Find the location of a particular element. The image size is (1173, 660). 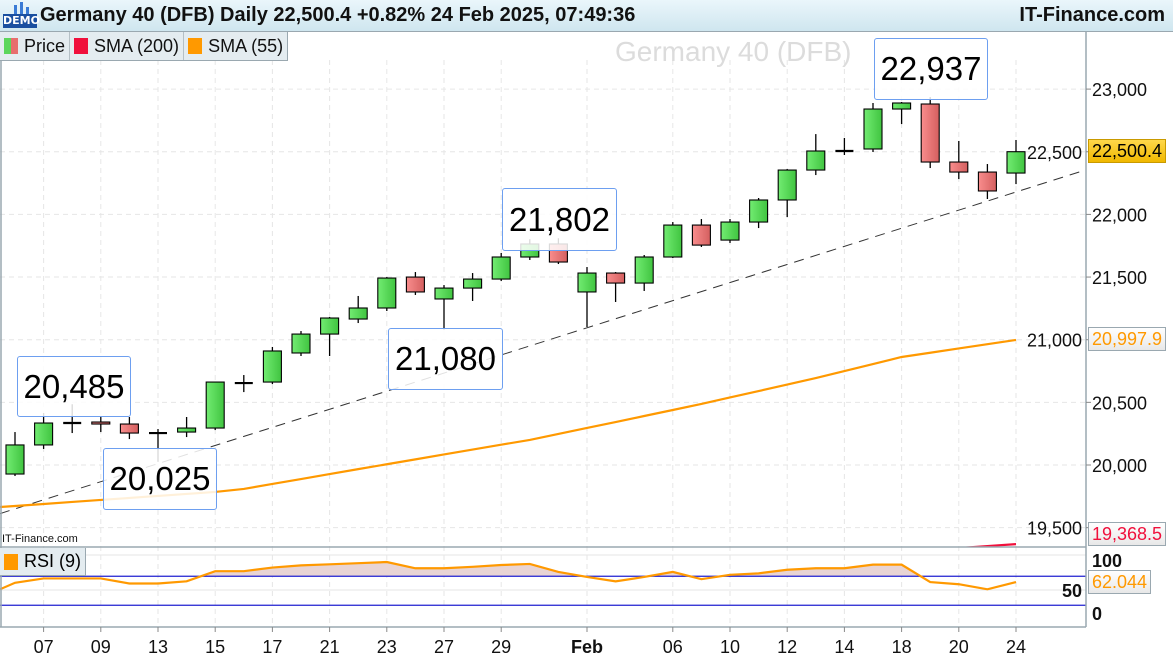

rsi-line is located at coordinates (508, 575).